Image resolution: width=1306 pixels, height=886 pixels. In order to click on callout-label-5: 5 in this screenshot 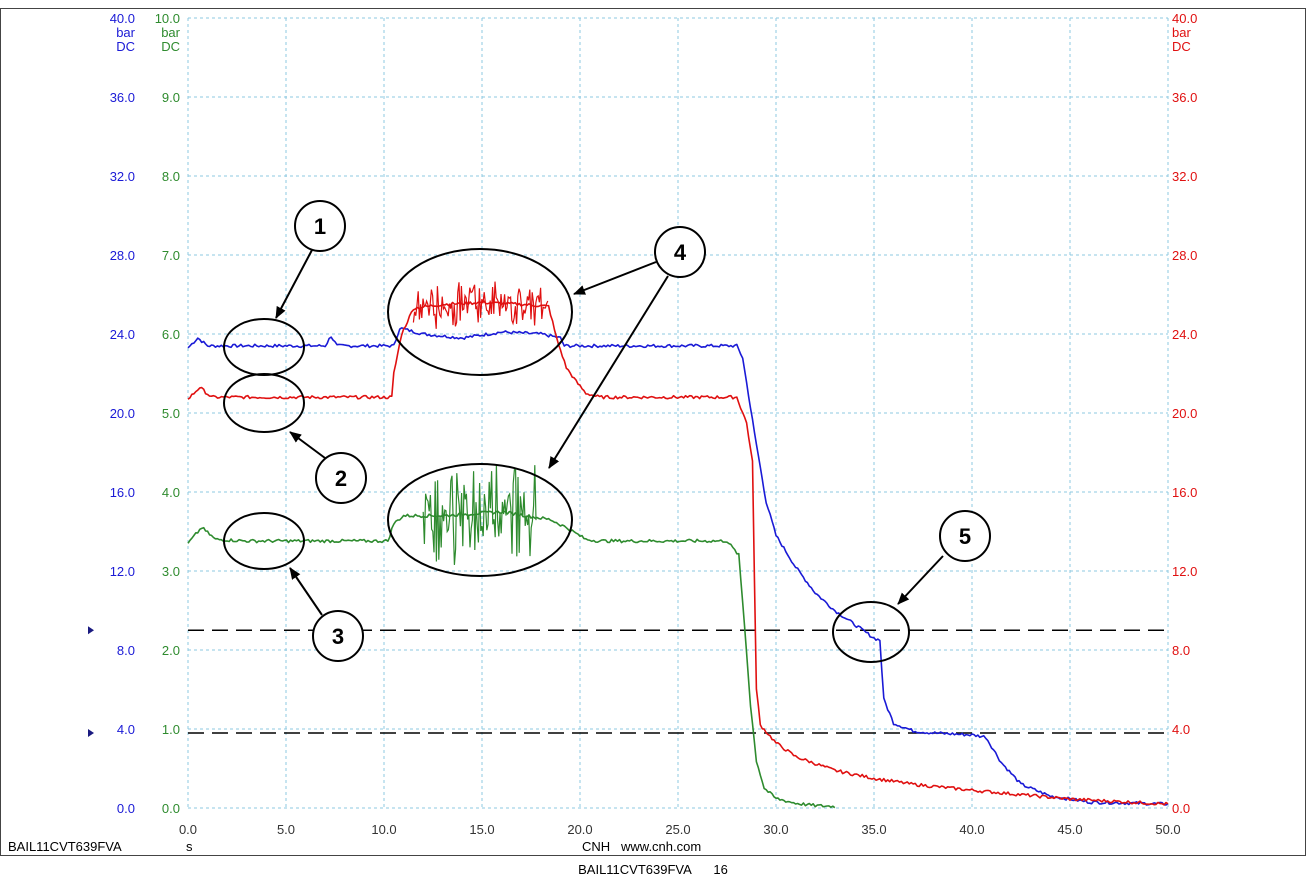, I will do `click(965, 536)`.